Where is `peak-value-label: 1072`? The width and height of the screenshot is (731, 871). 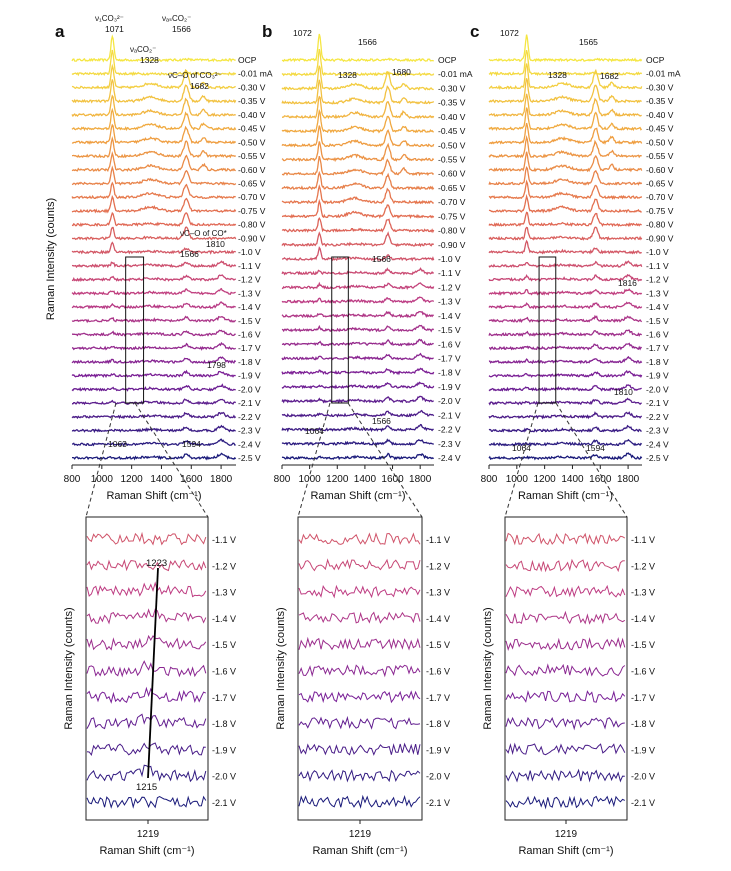 peak-value-label: 1072 is located at coordinates (302, 33).